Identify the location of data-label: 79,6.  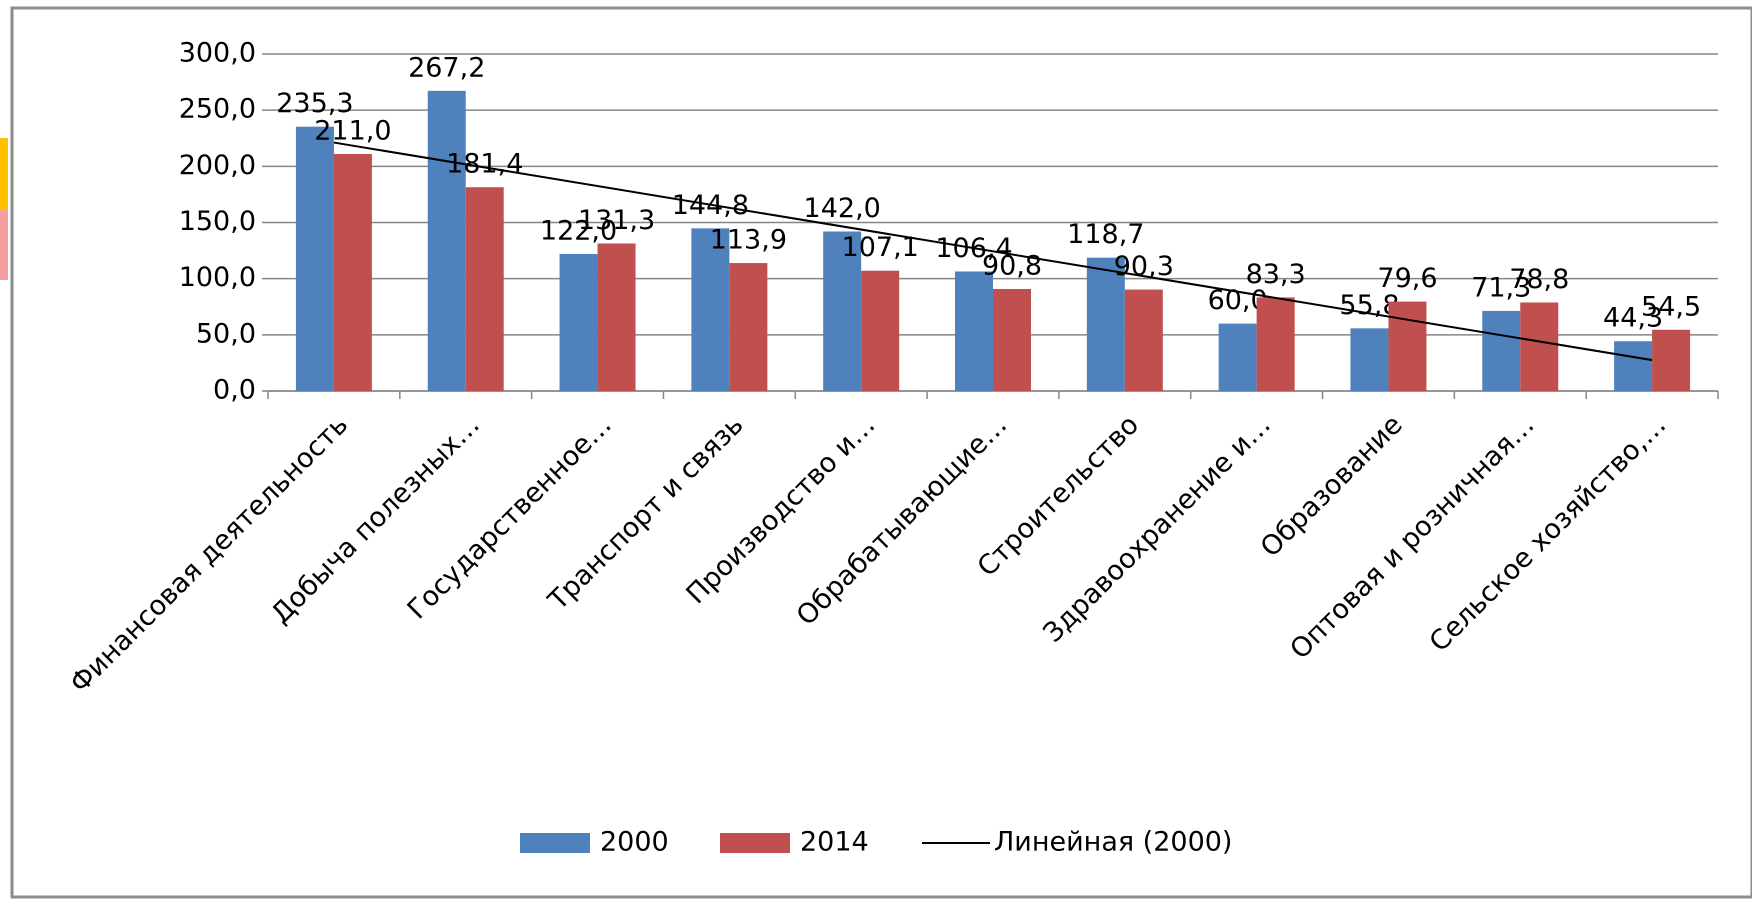
(1407, 278).